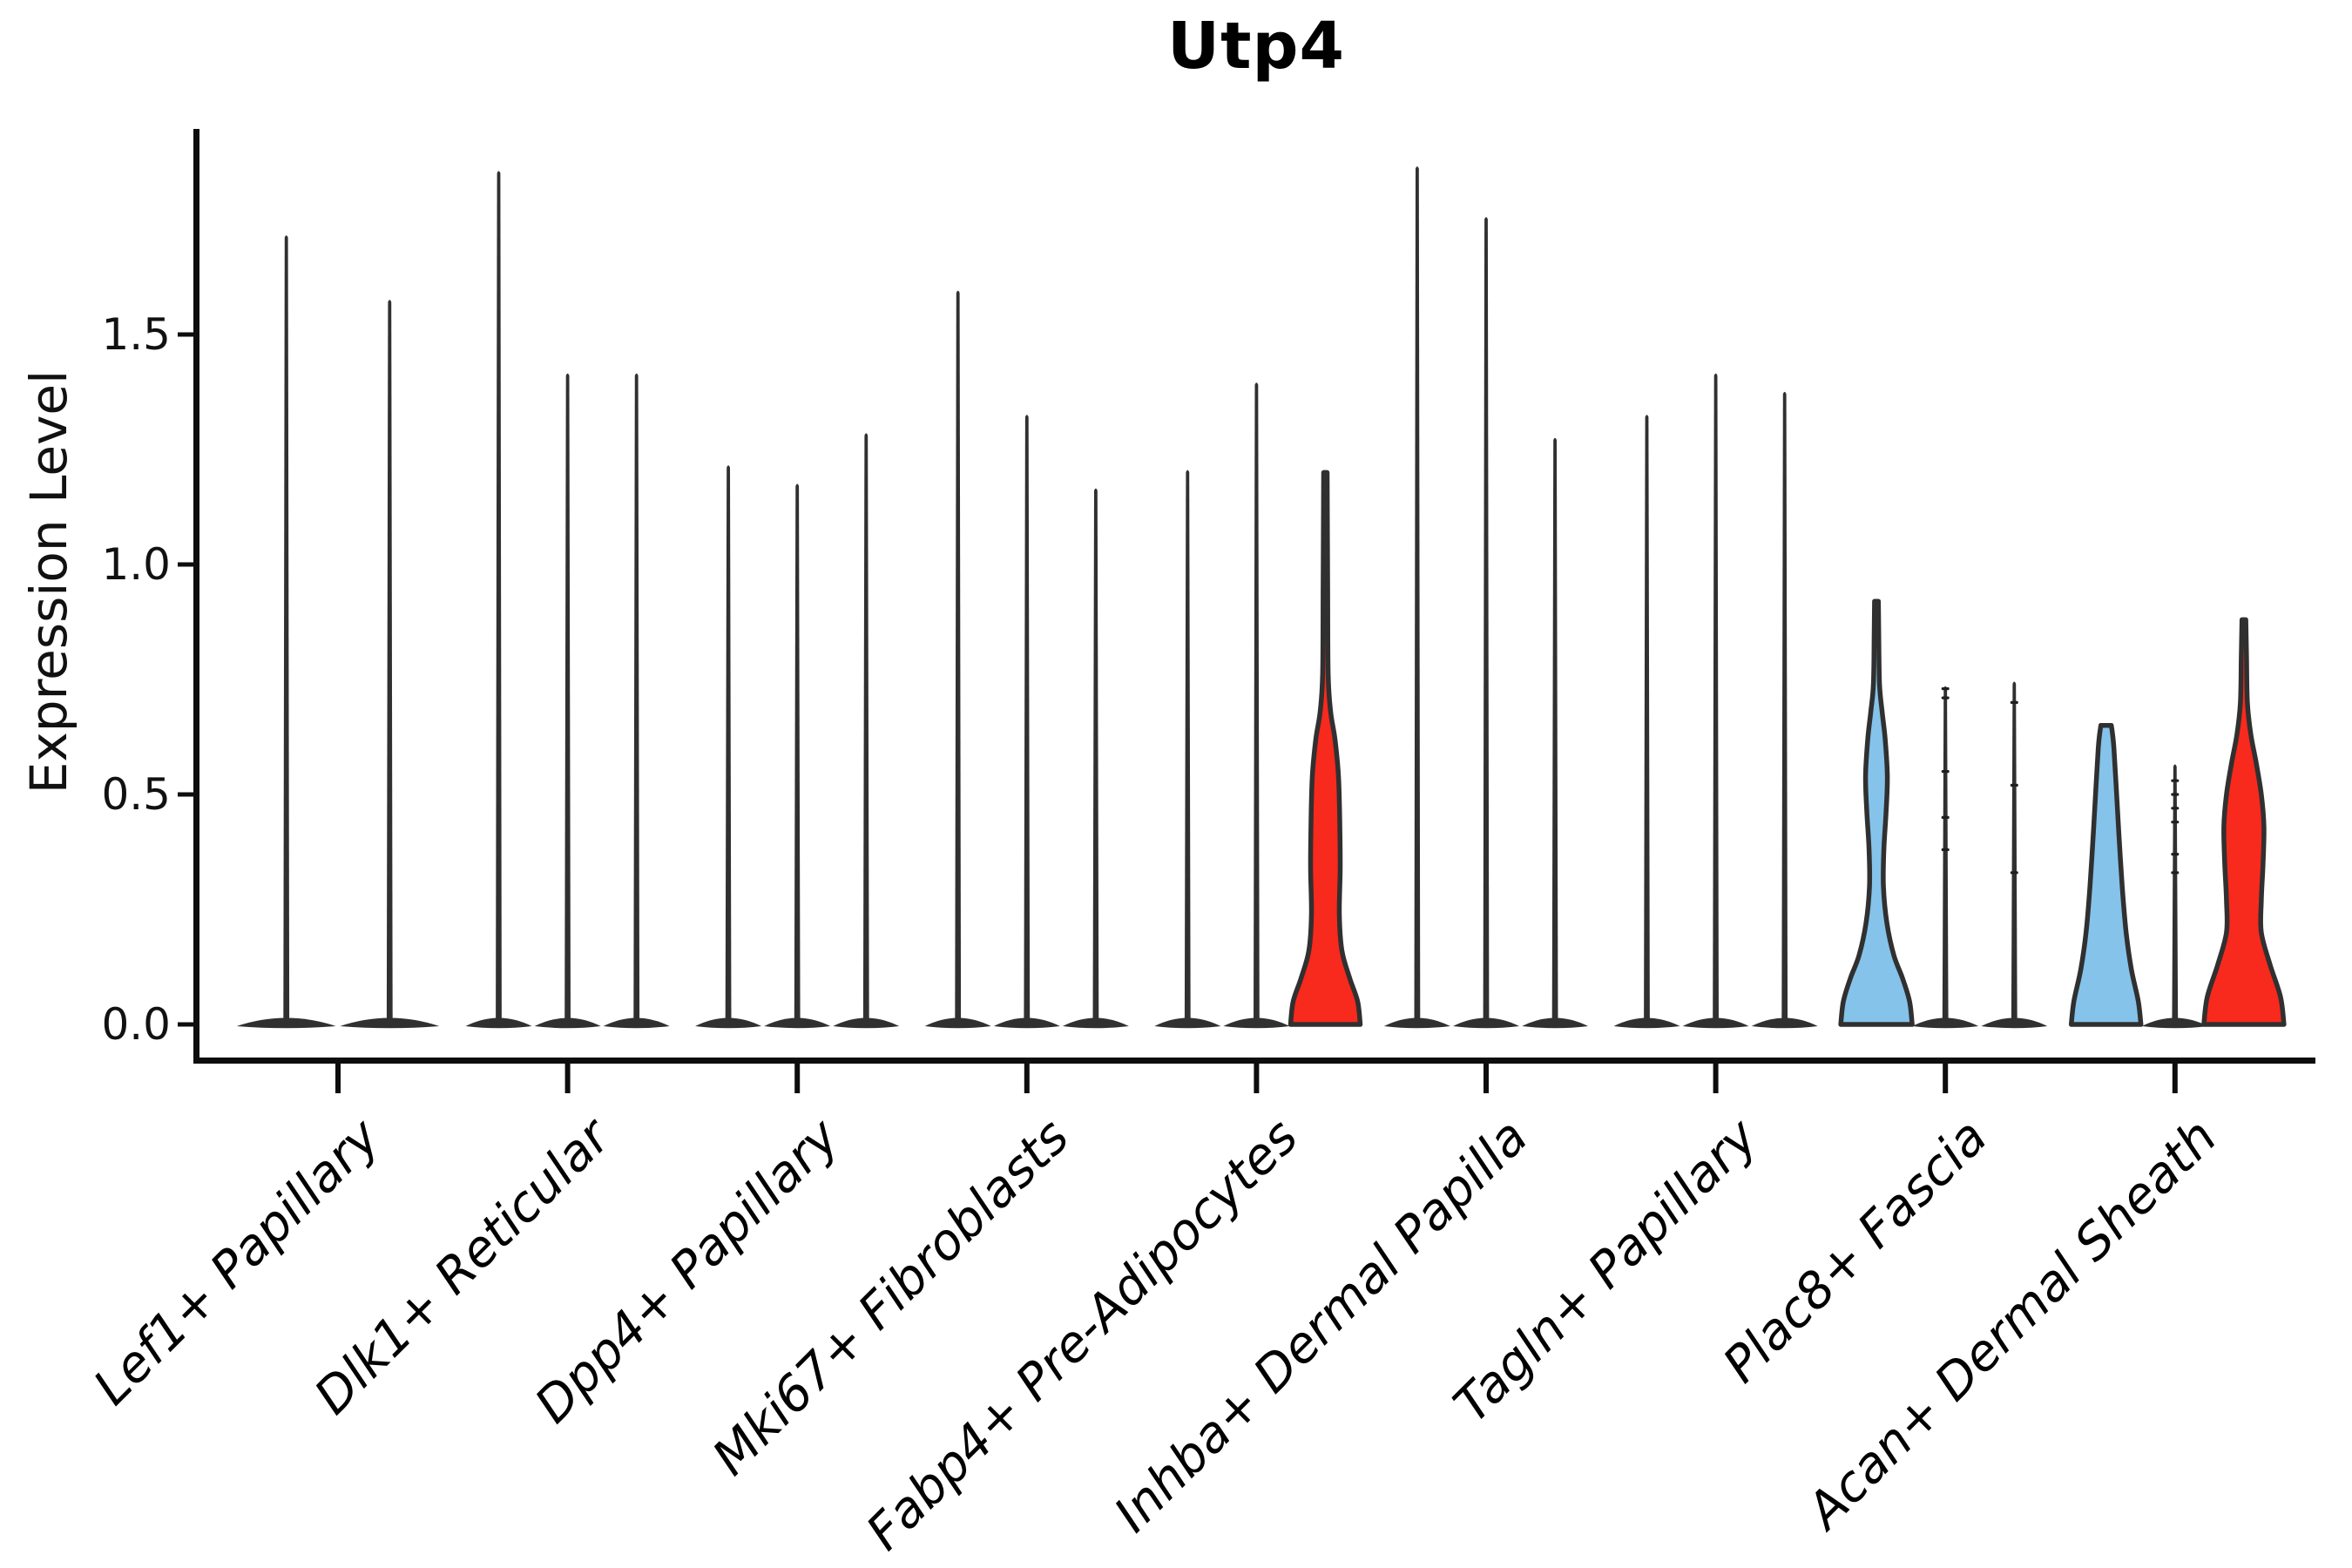  What do you see at coordinates (136, 795) in the screenshot?
I see `y-tick-label-0.5: 0.5` at bounding box center [136, 795].